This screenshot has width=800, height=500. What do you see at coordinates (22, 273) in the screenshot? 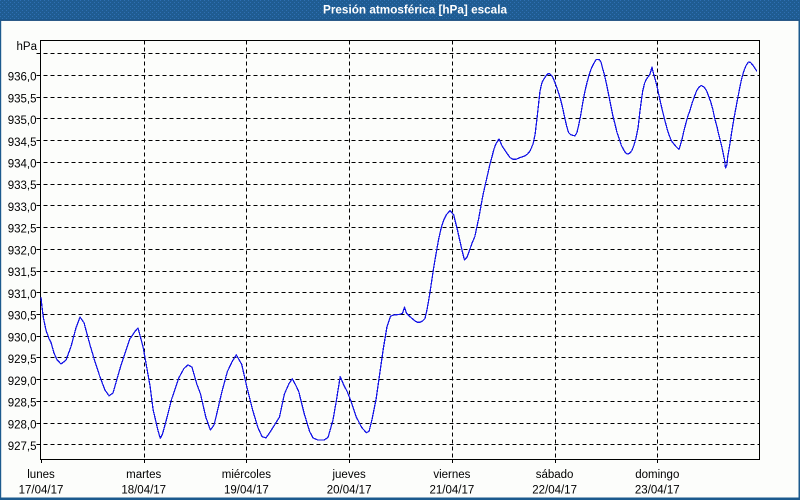
I see `svg-text: 931,5` at bounding box center [22, 273].